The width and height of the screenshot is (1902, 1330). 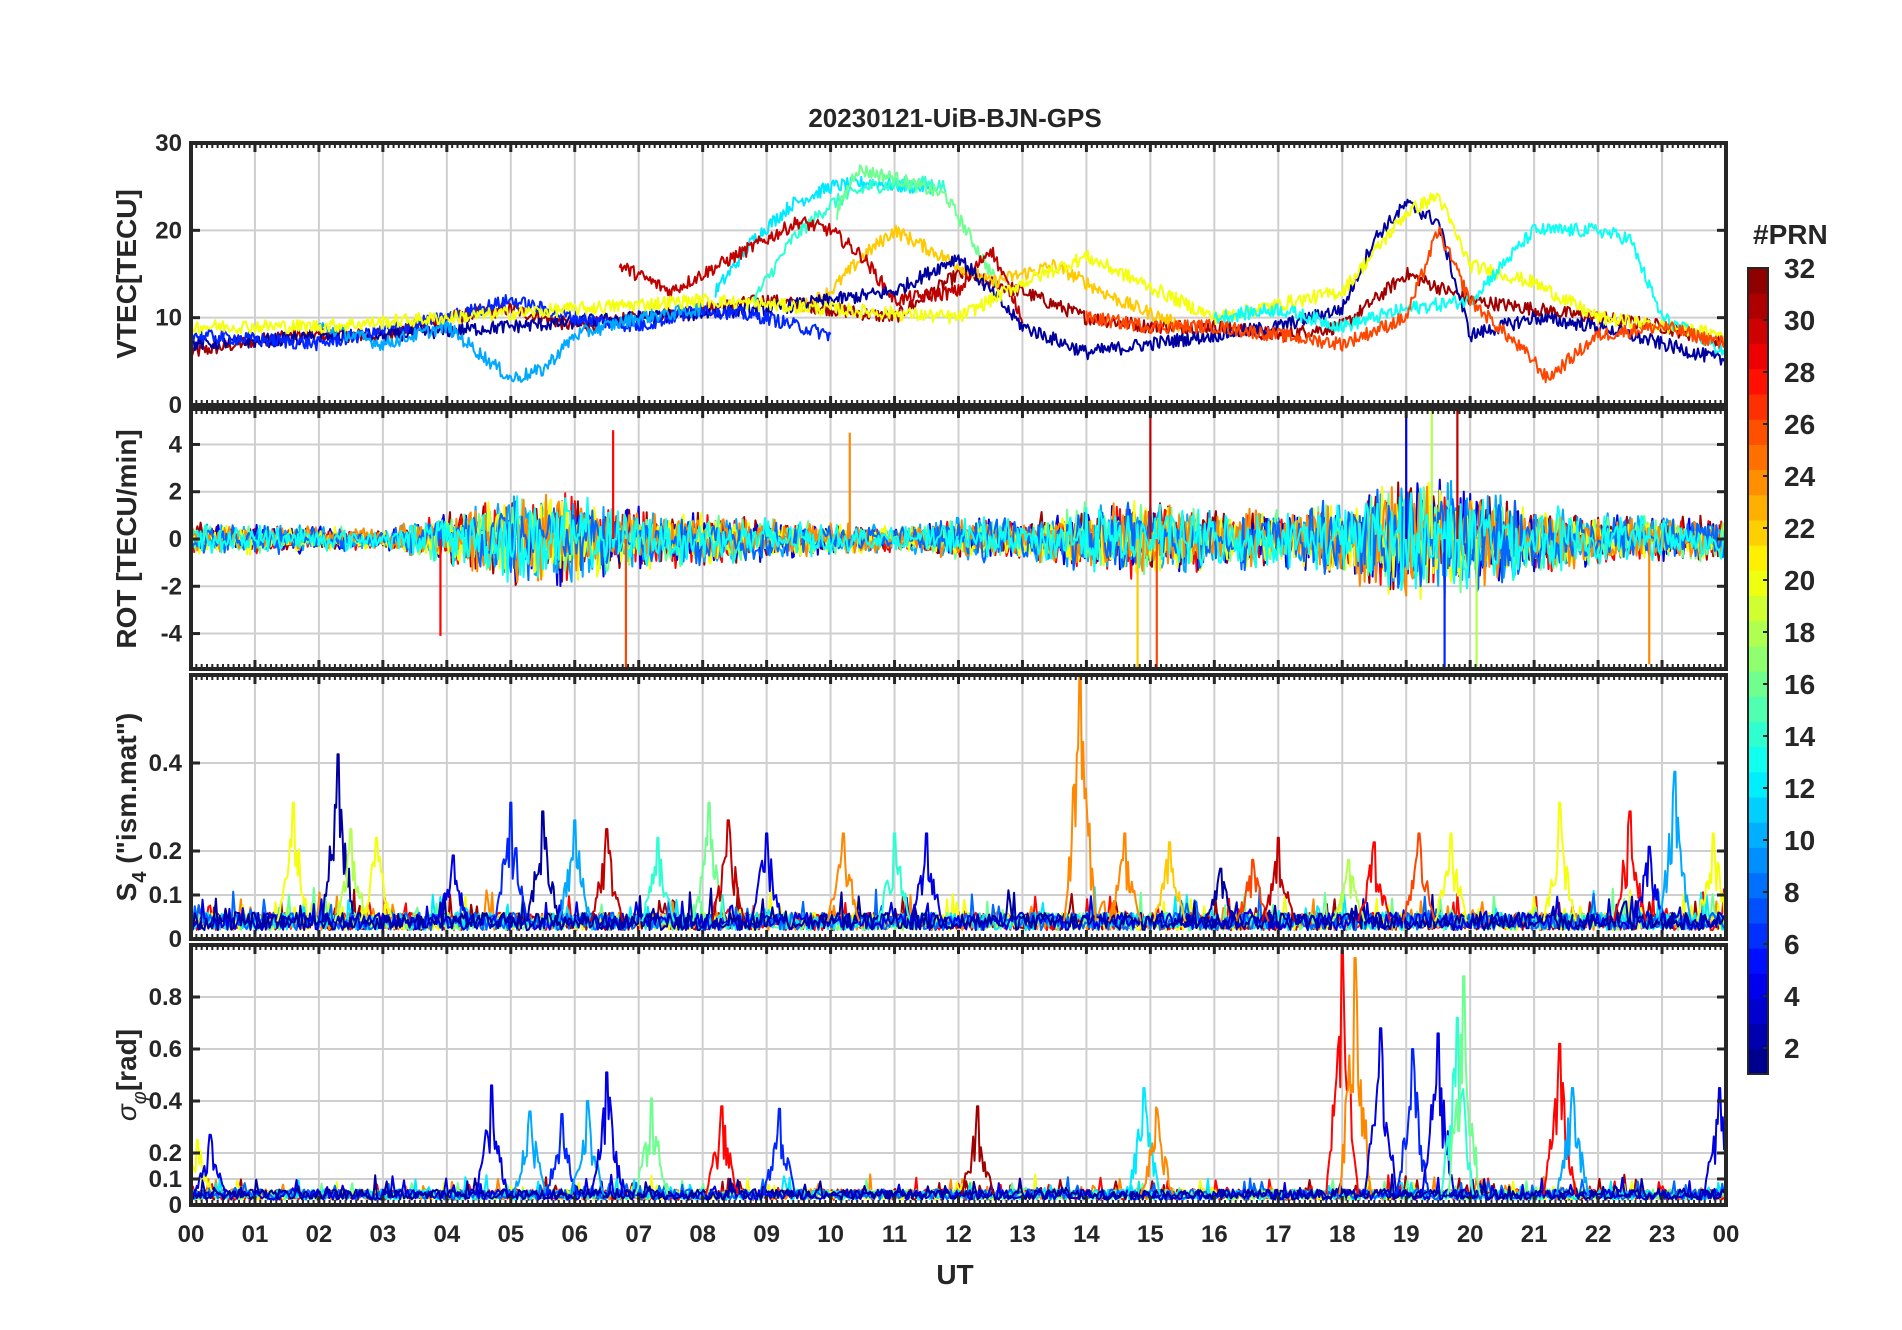 What do you see at coordinates (1792, 892) in the screenshot?
I see `colorbar-tick-label: 8` at bounding box center [1792, 892].